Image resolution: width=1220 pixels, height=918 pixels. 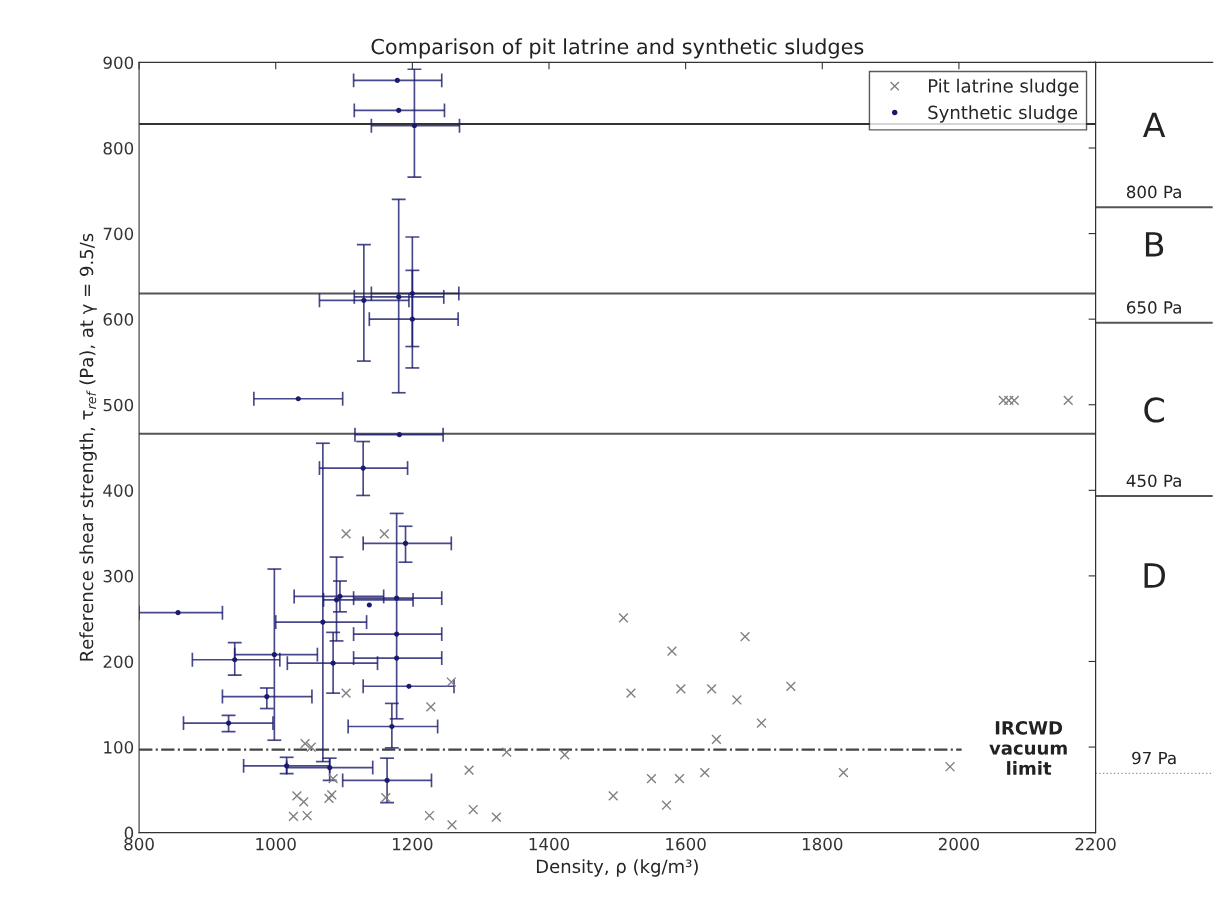 I want to click on text: 450 Pa, so click(x=1153, y=481).